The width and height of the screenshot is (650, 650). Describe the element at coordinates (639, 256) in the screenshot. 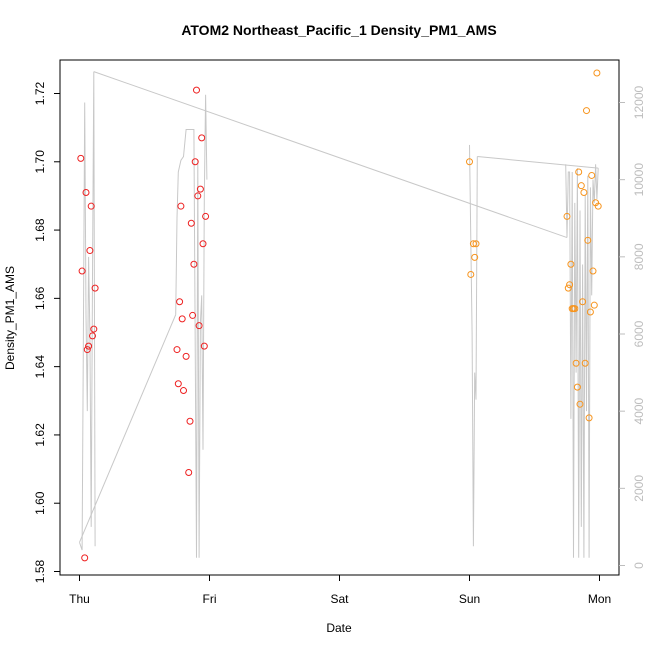

I see `y-right-tick-label: 8000` at that location.